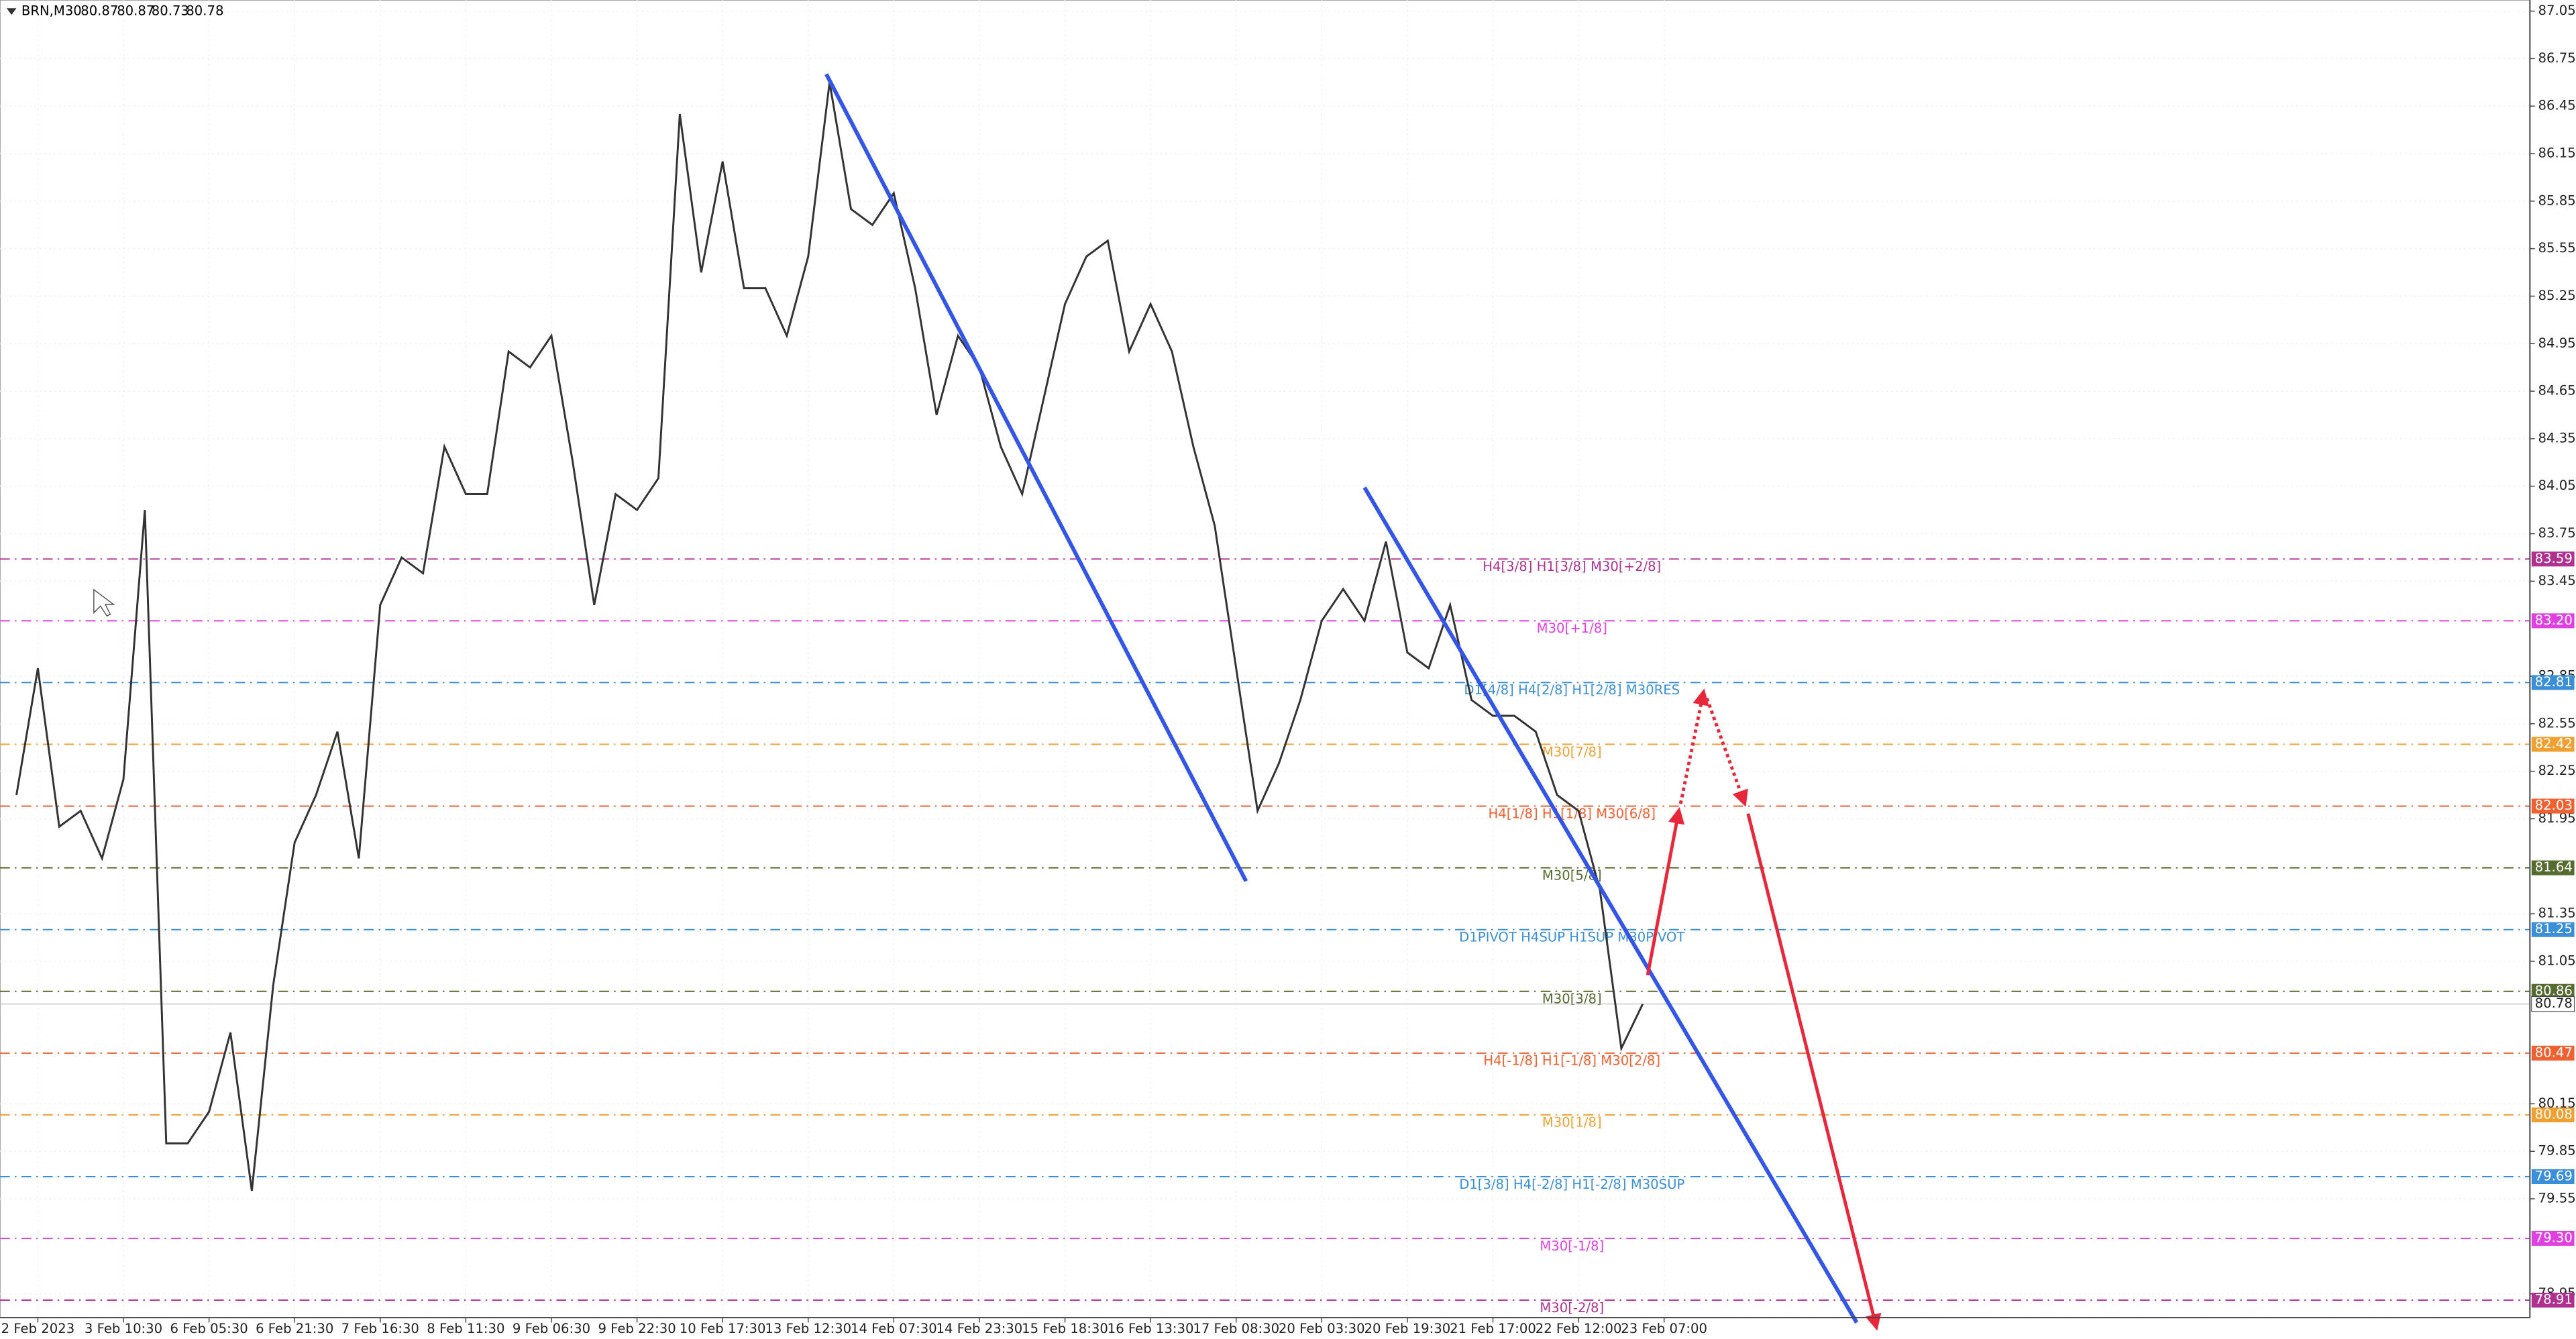 This screenshot has width=2576, height=1339. What do you see at coordinates (808, 1328) in the screenshot?
I see `x-tick-label: 13 Feb 12:30` at bounding box center [808, 1328].